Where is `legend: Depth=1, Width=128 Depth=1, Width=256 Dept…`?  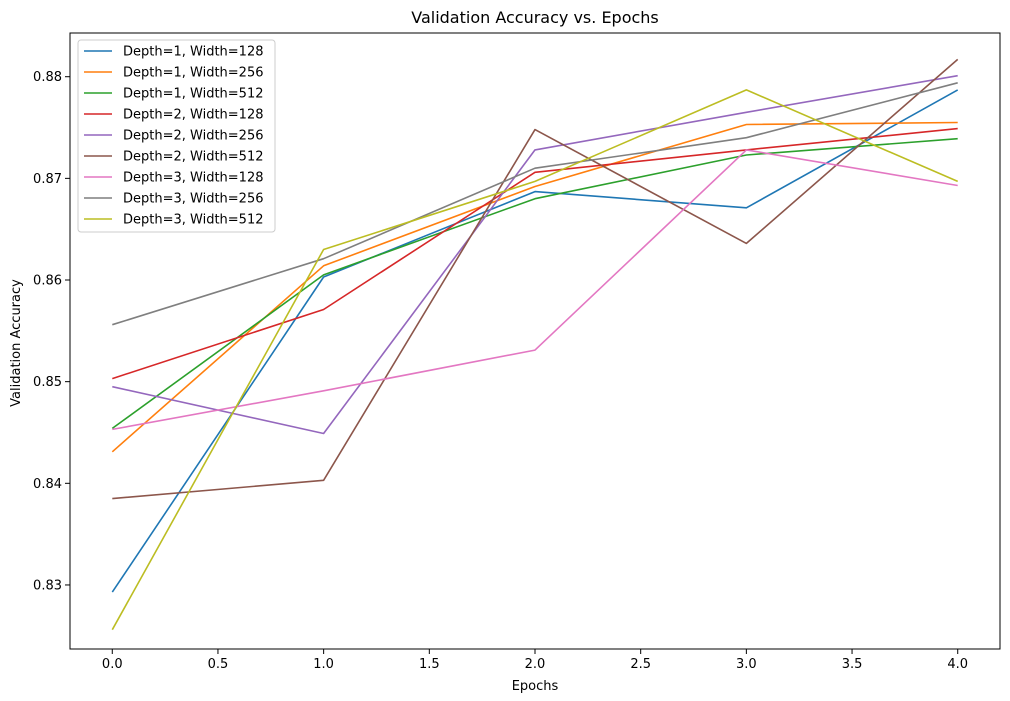 legend: Depth=1, Width=128 Depth=1, Width=256 Dept… is located at coordinates (176, 136).